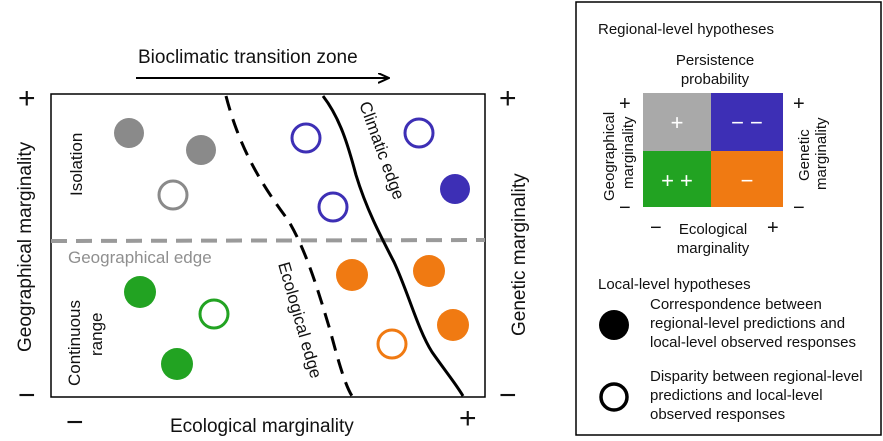 The image size is (883, 441). I want to click on local-hypotheses-title: Local-level hypotheses, so click(674, 284).